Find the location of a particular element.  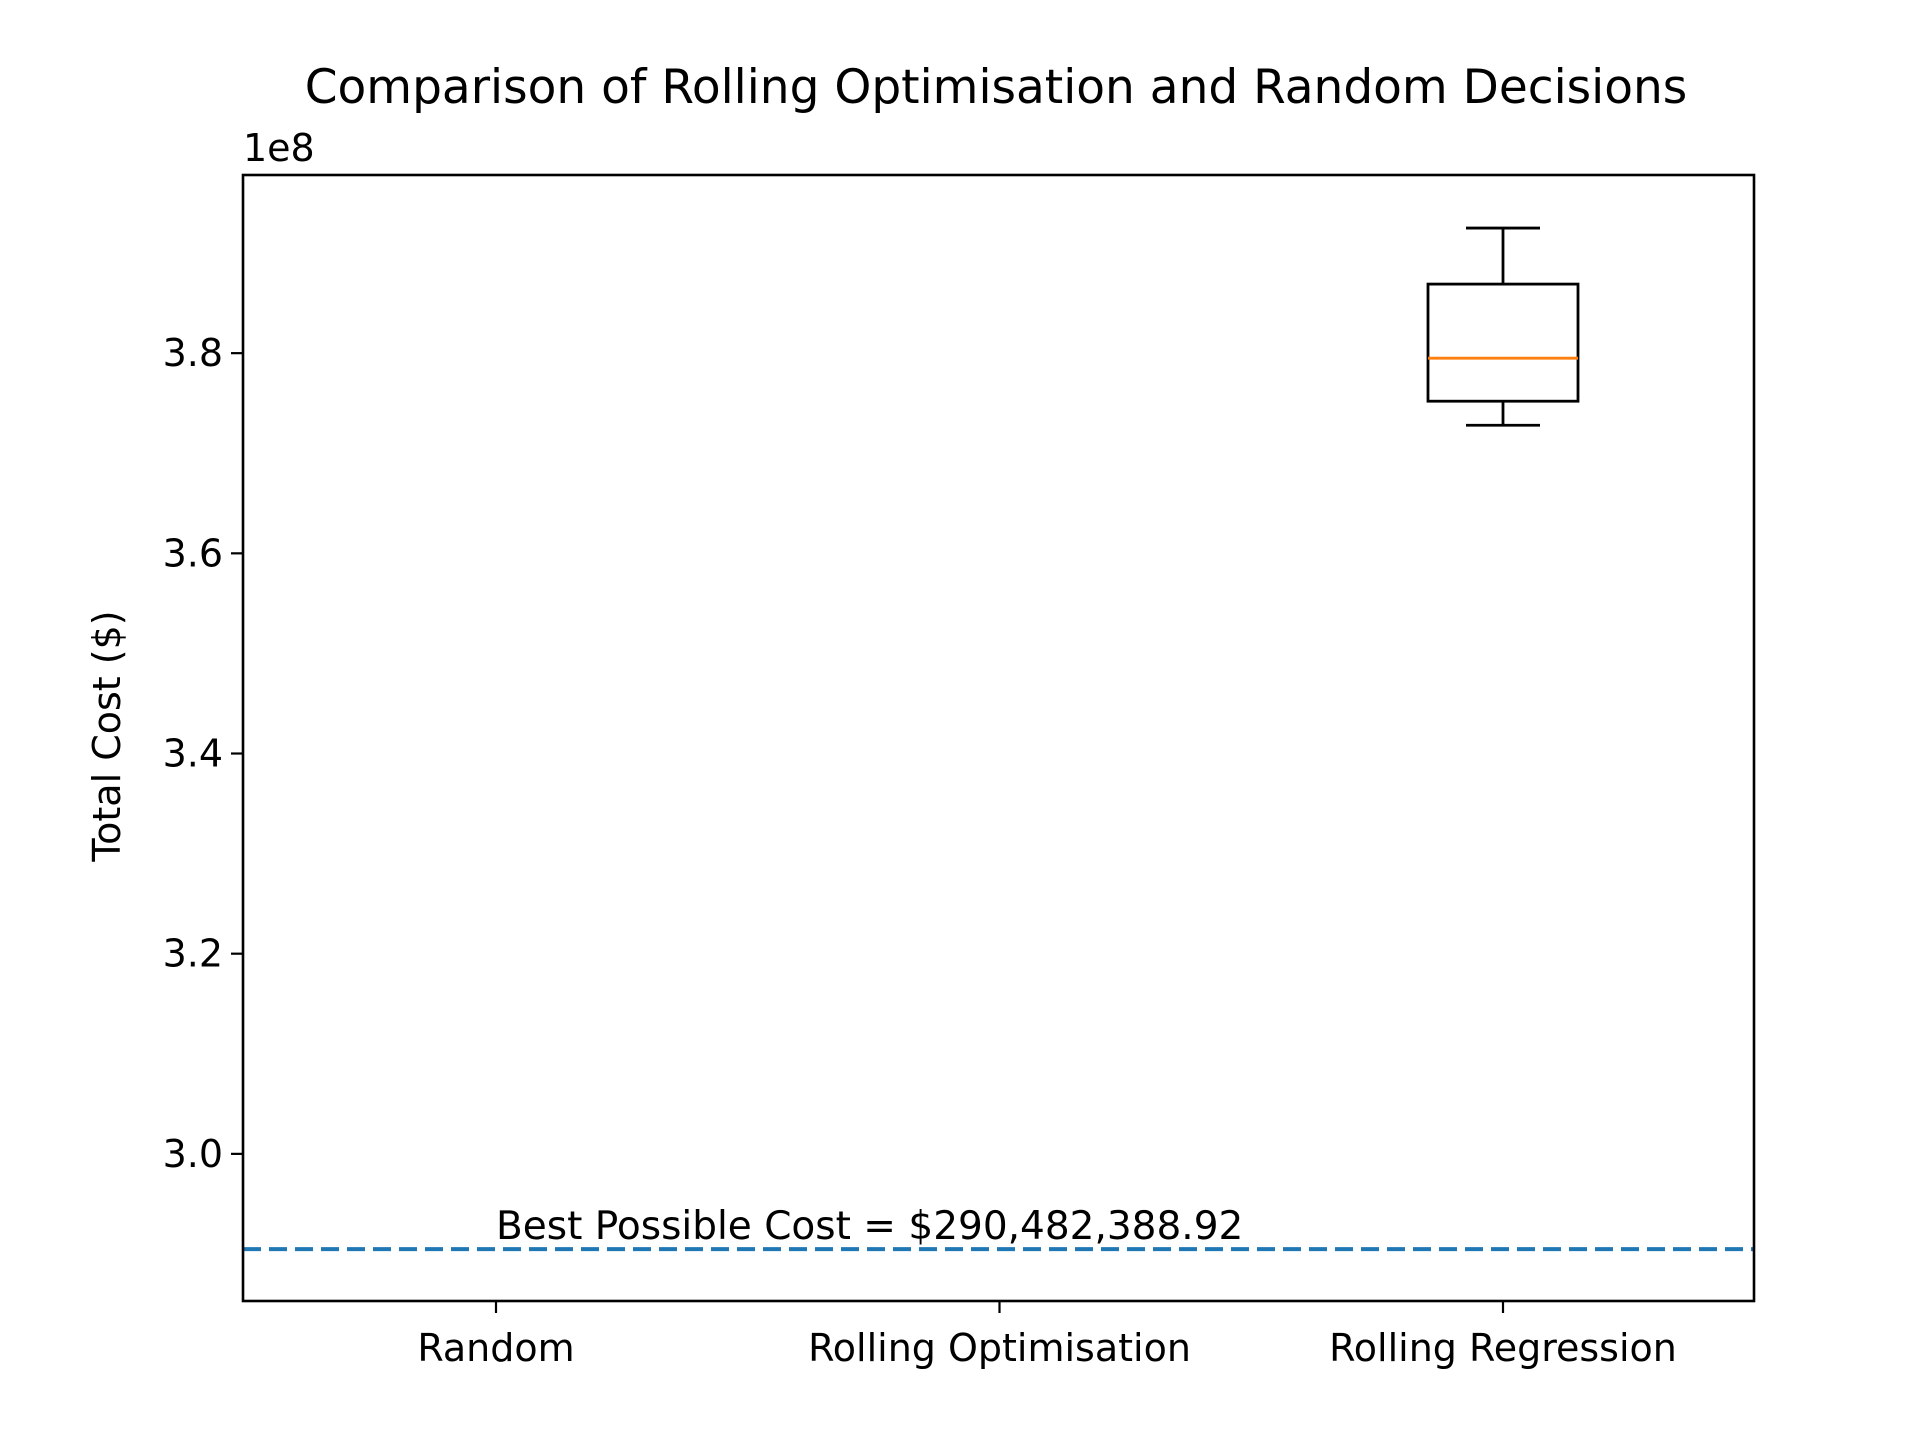

y-axis-offset-label: 1e8 is located at coordinates (279, 148).